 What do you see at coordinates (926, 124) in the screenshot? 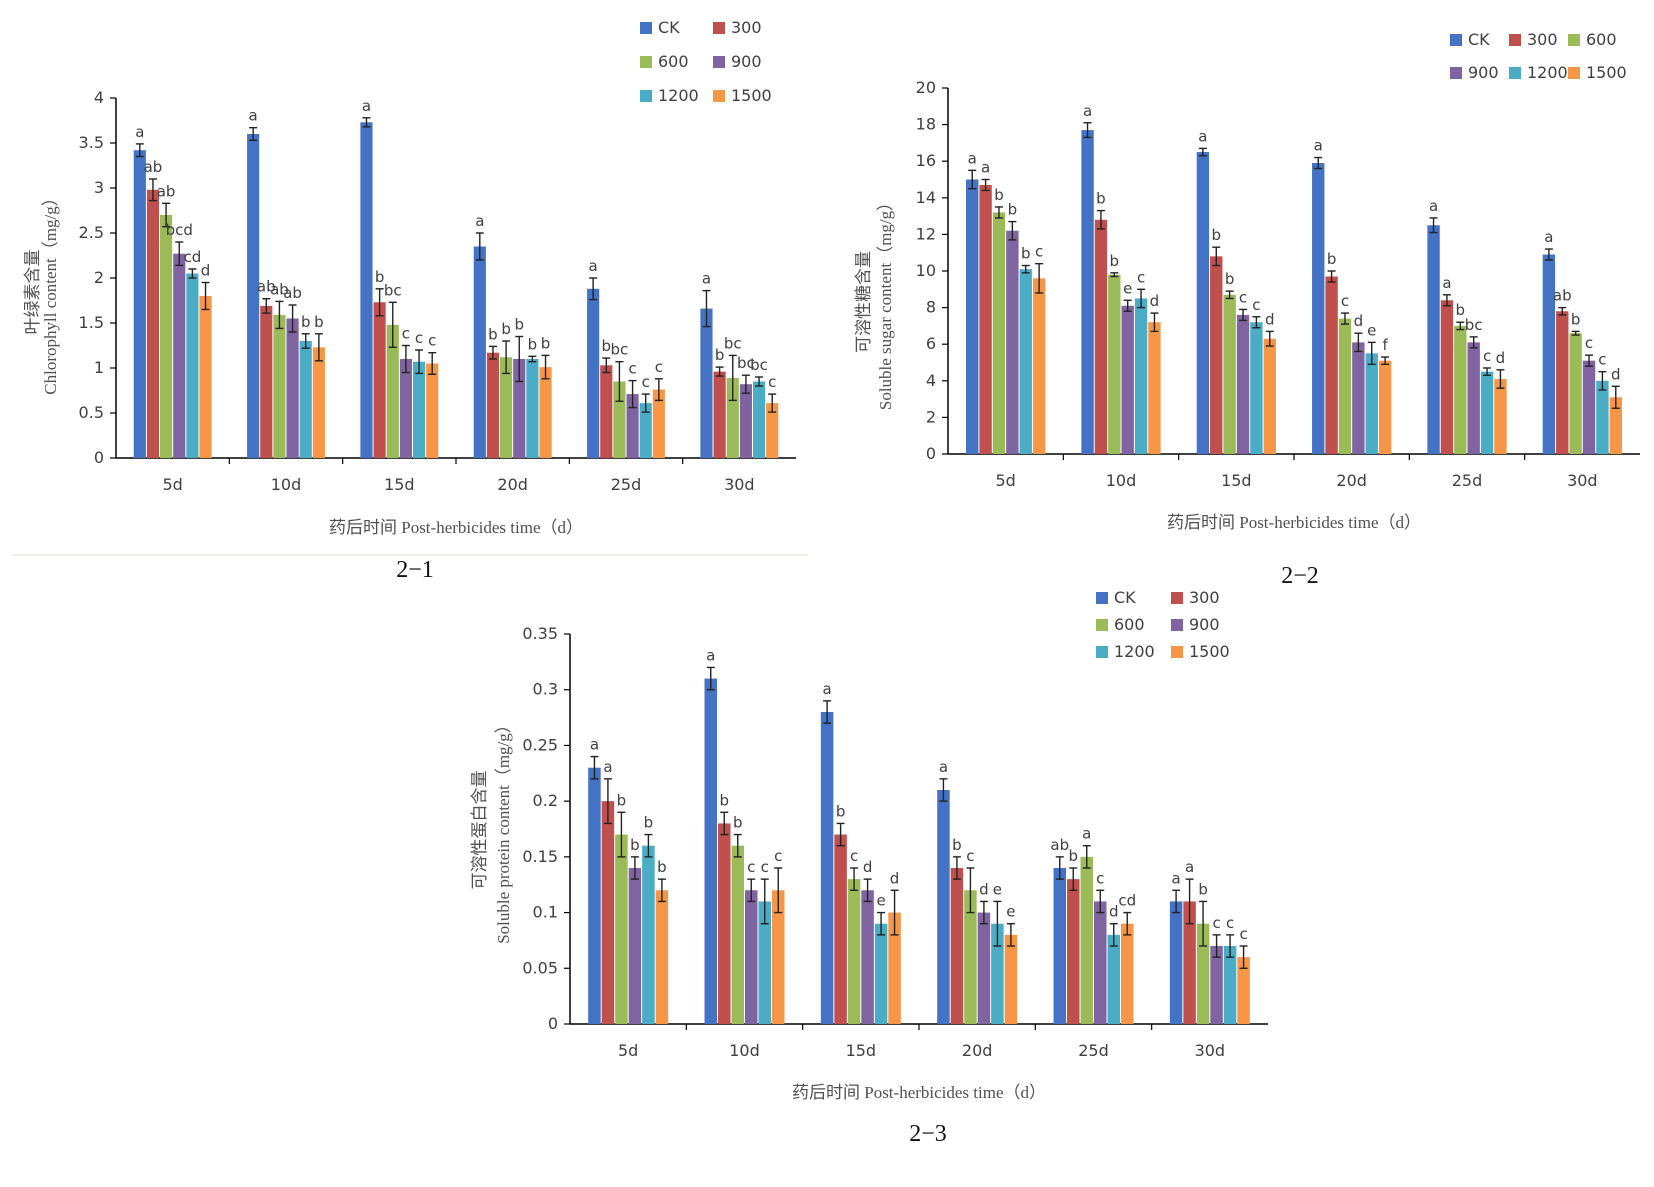
I see `y-tick-label: 18` at bounding box center [926, 124].